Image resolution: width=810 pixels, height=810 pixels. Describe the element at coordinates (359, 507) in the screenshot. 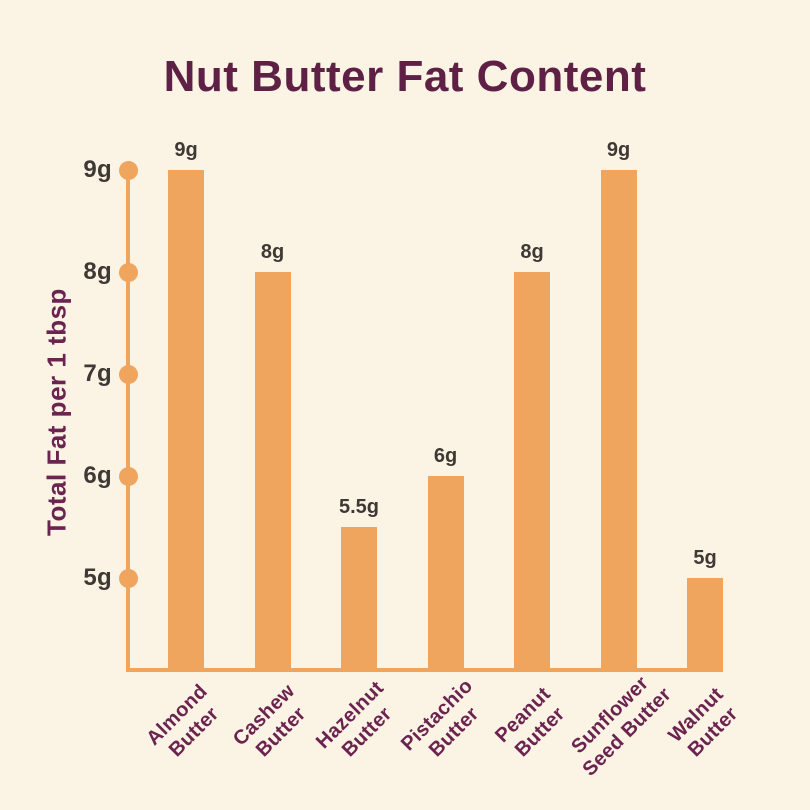

I see `bar-value-label: 5.5g` at that location.